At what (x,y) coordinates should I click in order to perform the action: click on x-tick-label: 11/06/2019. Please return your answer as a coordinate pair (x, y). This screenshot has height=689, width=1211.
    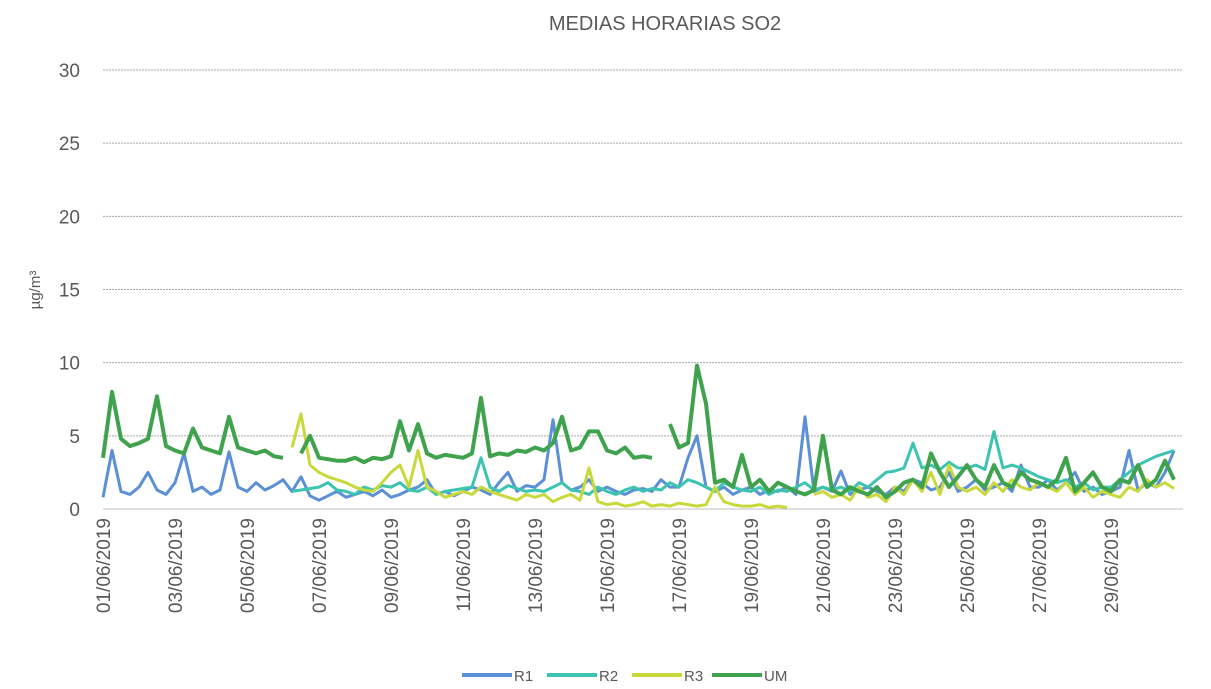
    Looking at the image, I should click on (464, 565).